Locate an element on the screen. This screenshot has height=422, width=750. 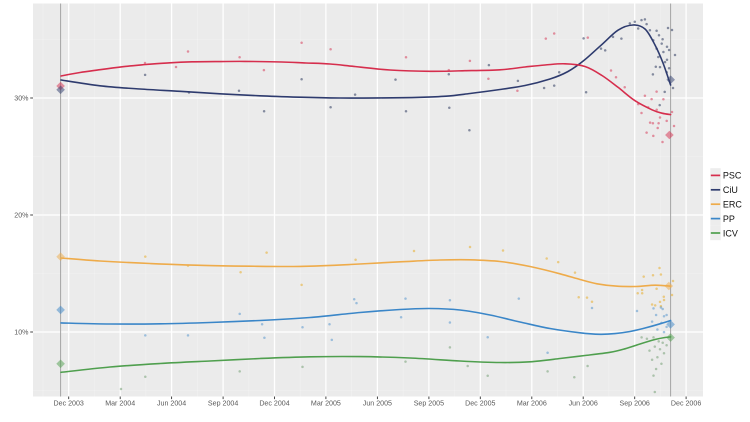
svg-text: CiU is located at coordinates (730, 190).